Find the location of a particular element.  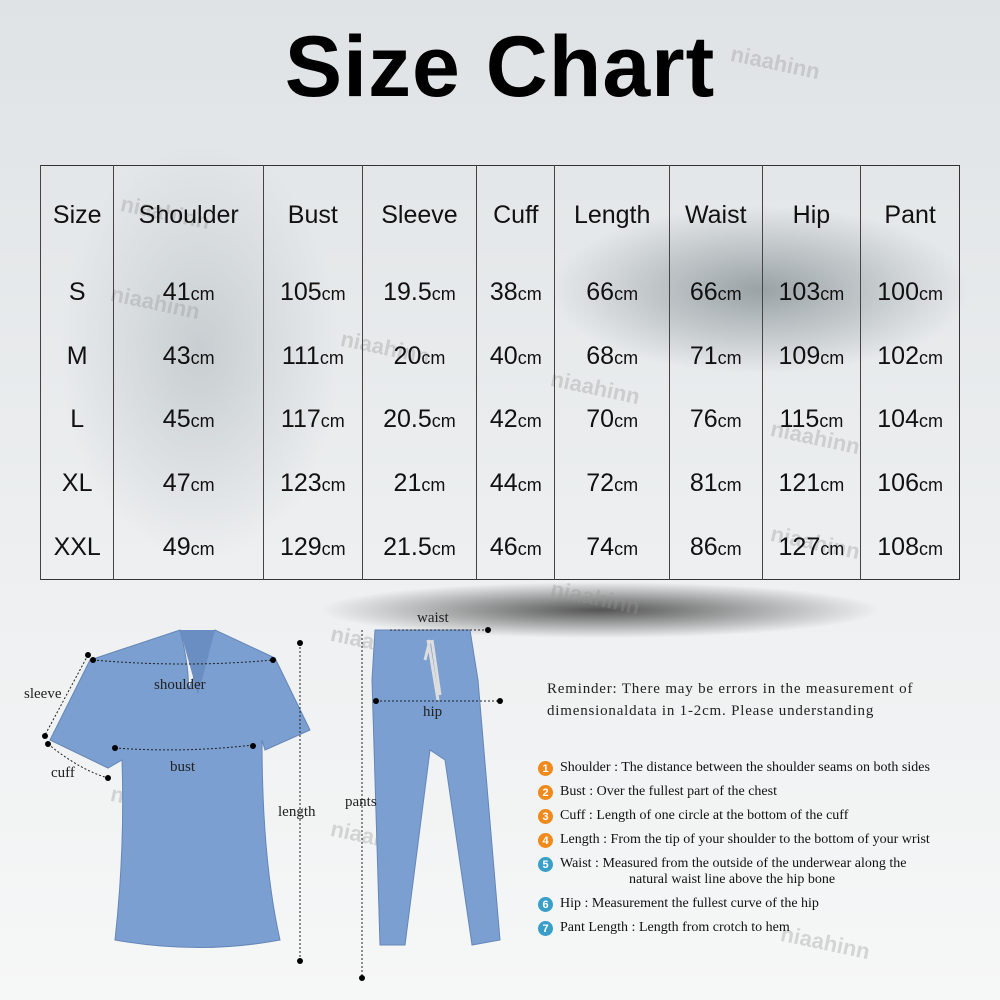

cell-value: 49 is located at coordinates (176, 546).